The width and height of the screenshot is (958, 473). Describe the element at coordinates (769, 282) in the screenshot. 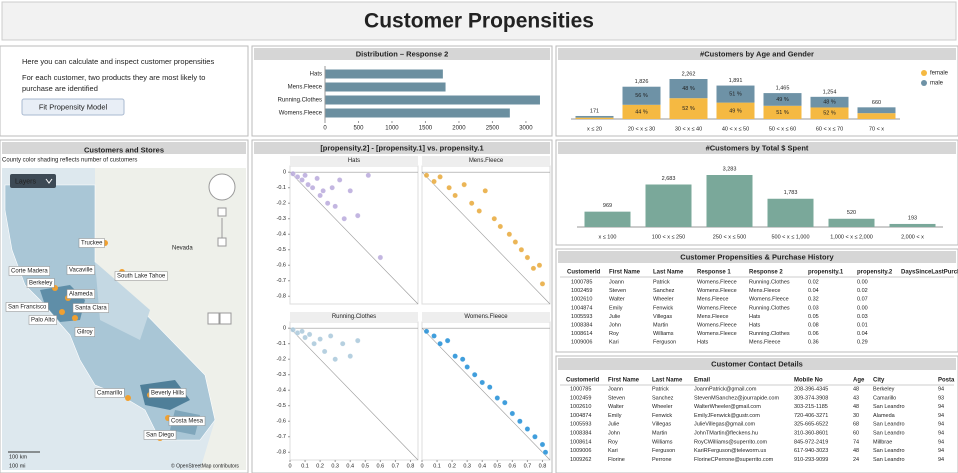

I see `table-cell: Running.Clothes` at that location.